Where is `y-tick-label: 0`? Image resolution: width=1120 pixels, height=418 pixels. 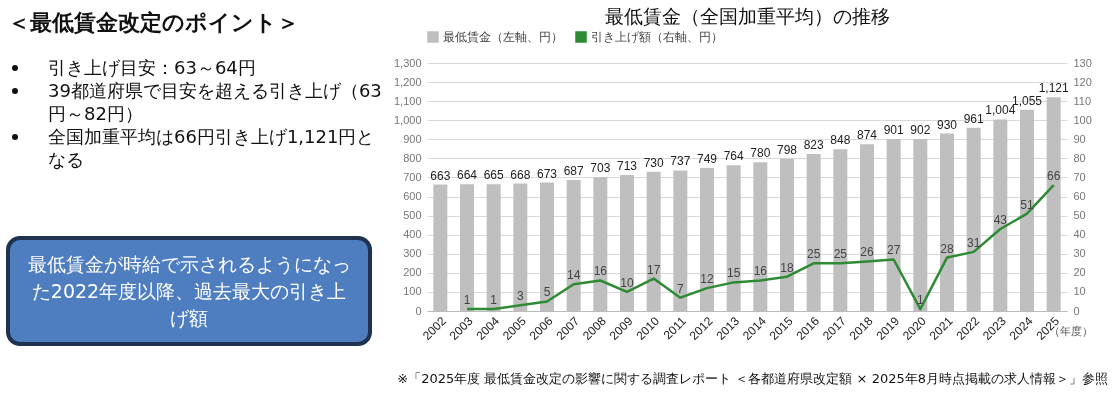
y-tick-label: 0 is located at coordinates (418, 310).